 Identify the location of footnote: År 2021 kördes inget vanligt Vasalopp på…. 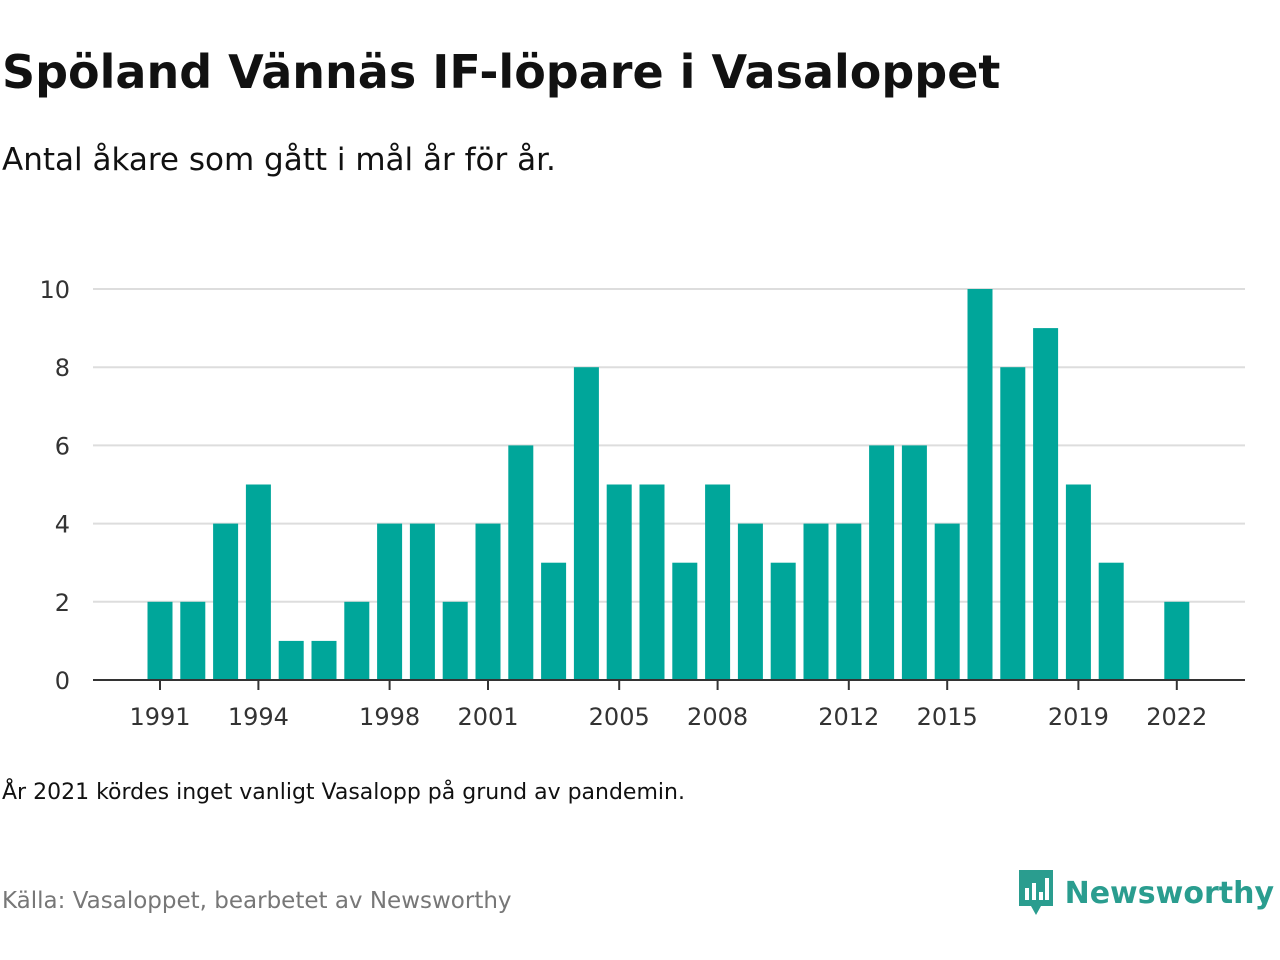
(343, 792).